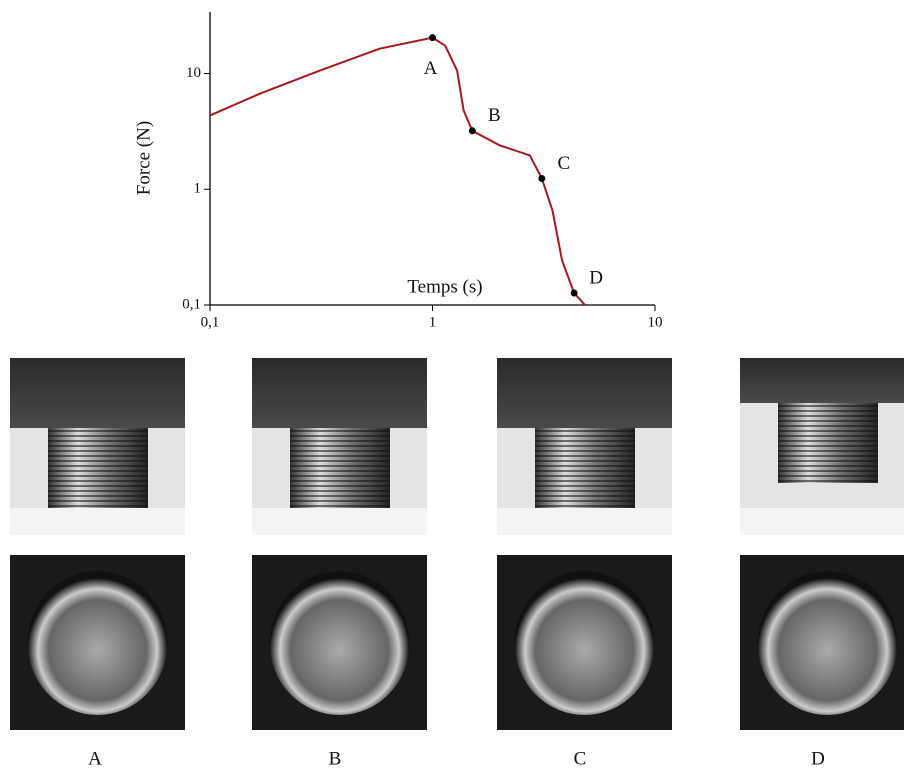 The width and height of the screenshot is (904, 769). I want to click on y-axis-label: Force (N), so click(143, 158).